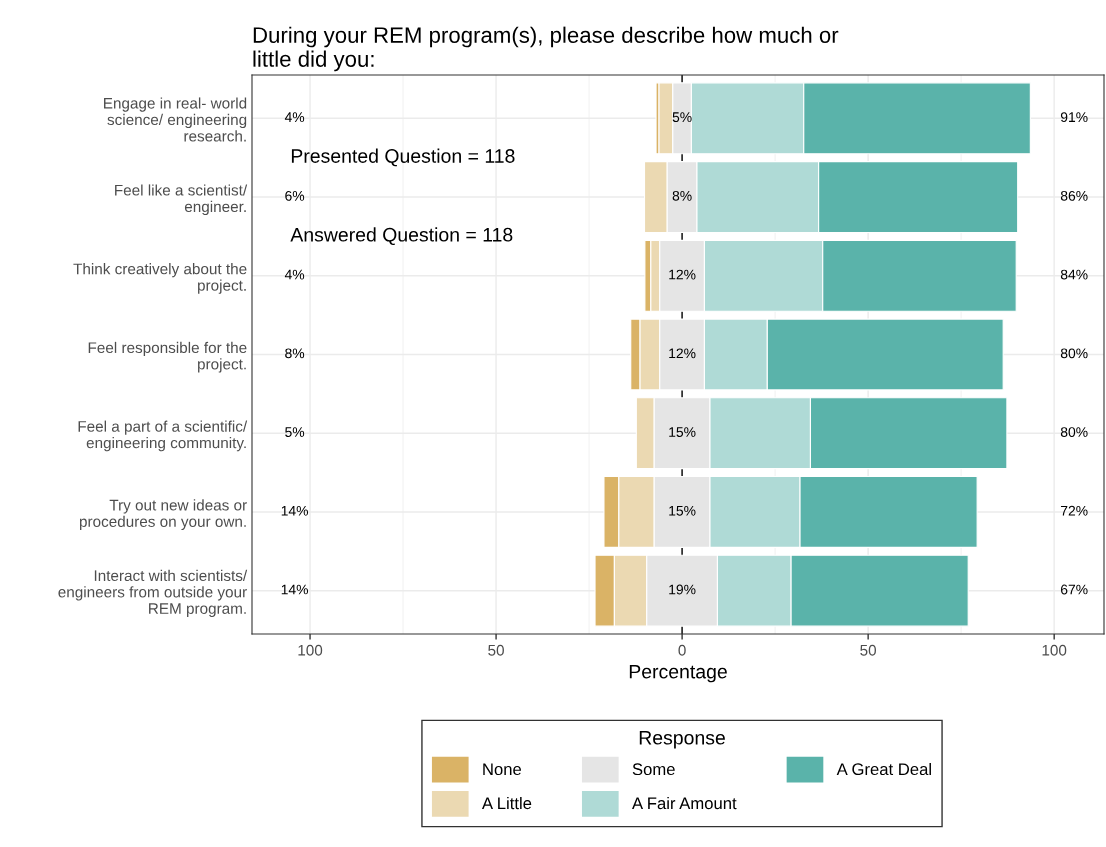 This screenshot has height=847, width=1106. Describe the element at coordinates (883, 769) in the screenshot. I see `legend-label: A Great Deal` at that location.